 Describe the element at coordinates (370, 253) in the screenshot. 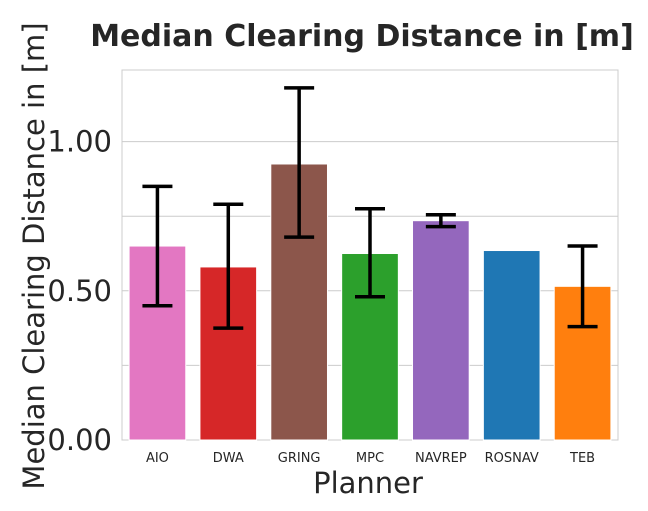

I see `error-bar-mpc` at that location.